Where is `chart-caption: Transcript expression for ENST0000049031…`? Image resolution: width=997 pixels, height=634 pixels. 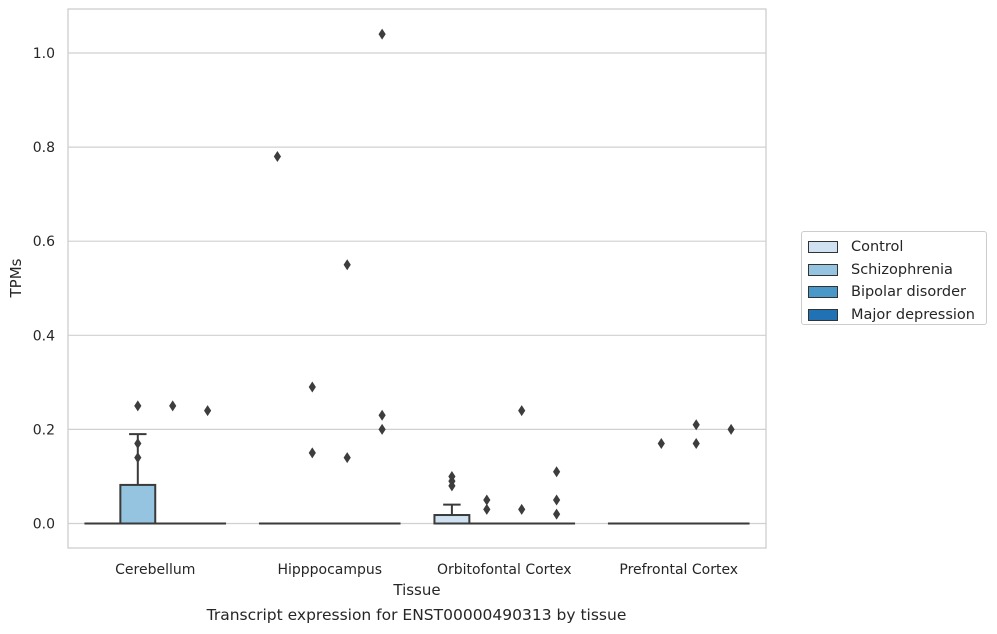
chart-caption: Transcript expression for ENST0000049031… is located at coordinates (416, 615).